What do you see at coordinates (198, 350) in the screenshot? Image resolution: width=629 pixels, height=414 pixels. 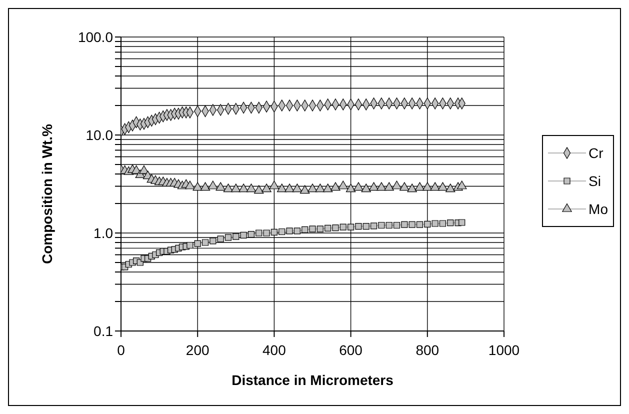 I see `x-tick-label: 200` at bounding box center [198, 350].